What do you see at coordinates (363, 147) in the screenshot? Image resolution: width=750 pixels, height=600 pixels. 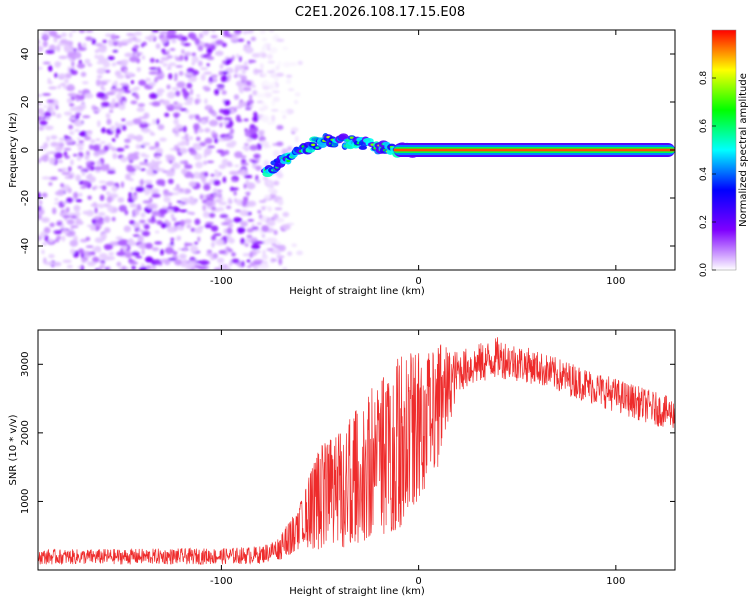 I see `signal-blob` at bounding box center [363, 147].